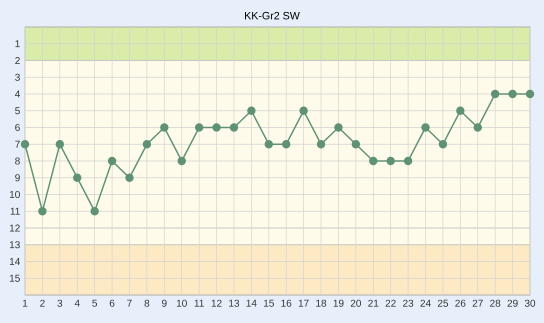 The width and height of the screenshot is (544, 323). What do you see at coordinates (513, 303) in the screenshot?
I see `x-tick-label: 29` at bounding box center [513, 303].